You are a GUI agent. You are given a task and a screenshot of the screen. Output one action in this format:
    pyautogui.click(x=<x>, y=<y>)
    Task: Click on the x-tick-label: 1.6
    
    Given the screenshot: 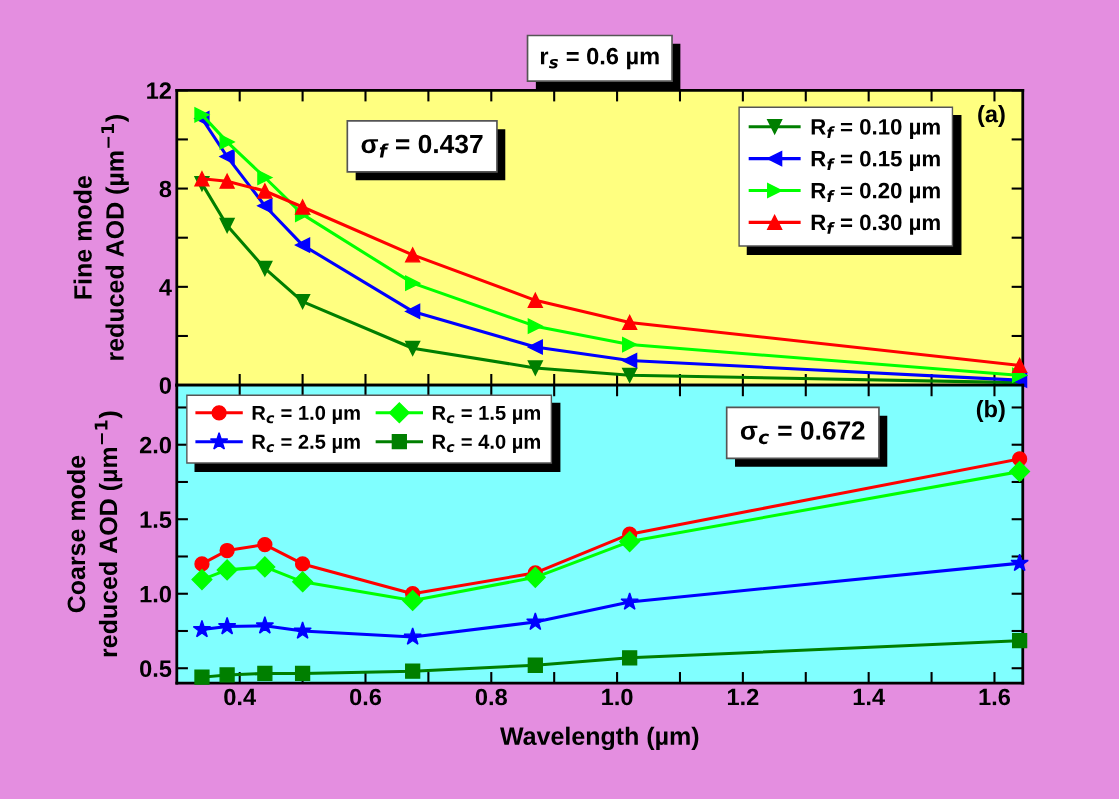 What is the action you would take?
    pyautogui.click(x=995, y=697)
    